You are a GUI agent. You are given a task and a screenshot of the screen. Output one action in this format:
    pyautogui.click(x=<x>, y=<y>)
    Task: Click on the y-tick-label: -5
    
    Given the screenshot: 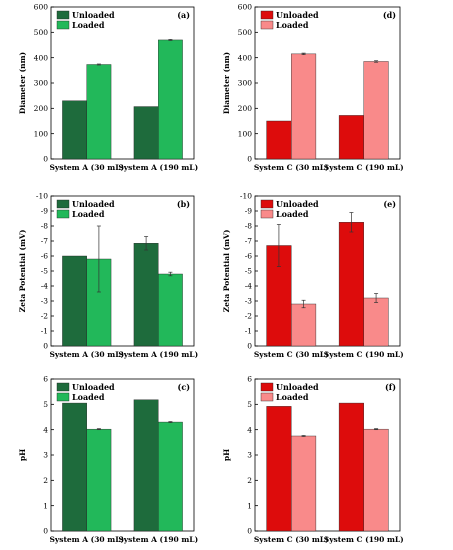 What is the action you would take?
    pyautogui.click(x=249, y=271)
    